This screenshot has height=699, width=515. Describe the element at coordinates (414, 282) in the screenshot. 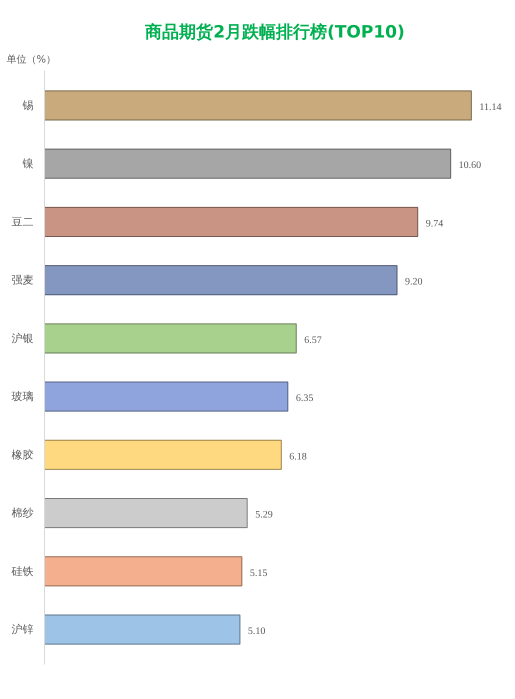

I see `data-label: 9.20` at that location.